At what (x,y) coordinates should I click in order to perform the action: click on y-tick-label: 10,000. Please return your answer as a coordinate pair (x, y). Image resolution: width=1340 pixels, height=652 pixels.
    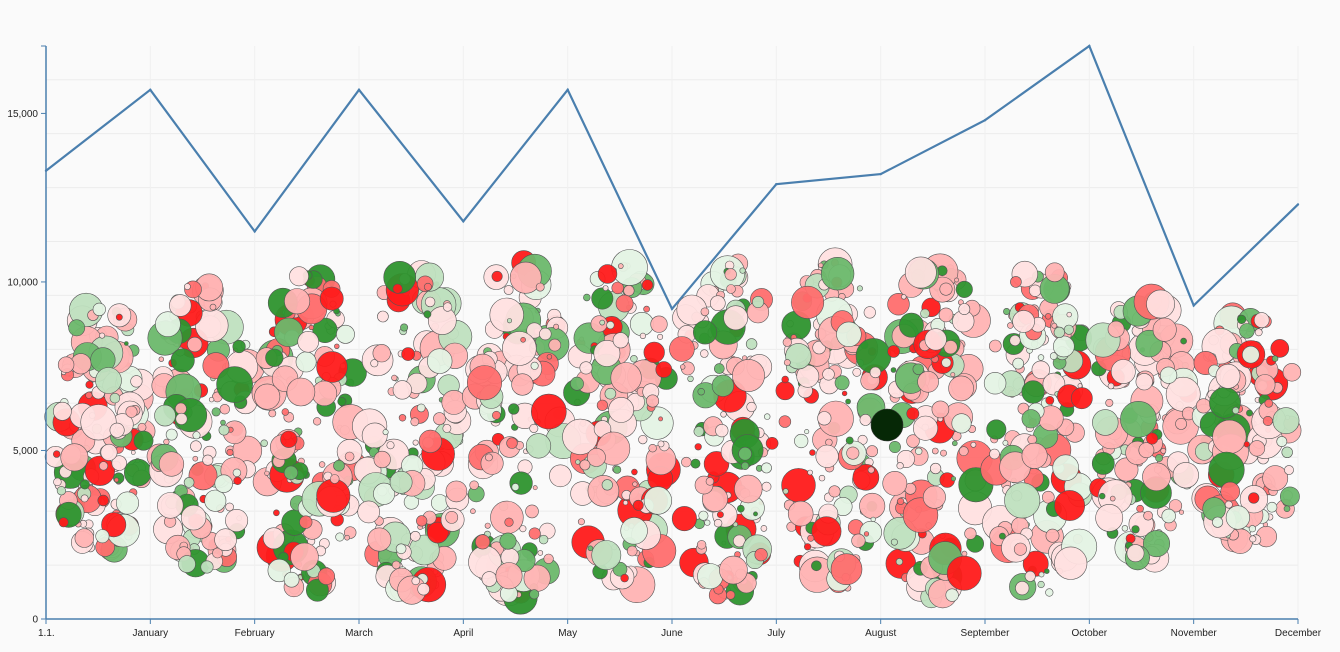
    Looking at the image, I should click on (22, 282).